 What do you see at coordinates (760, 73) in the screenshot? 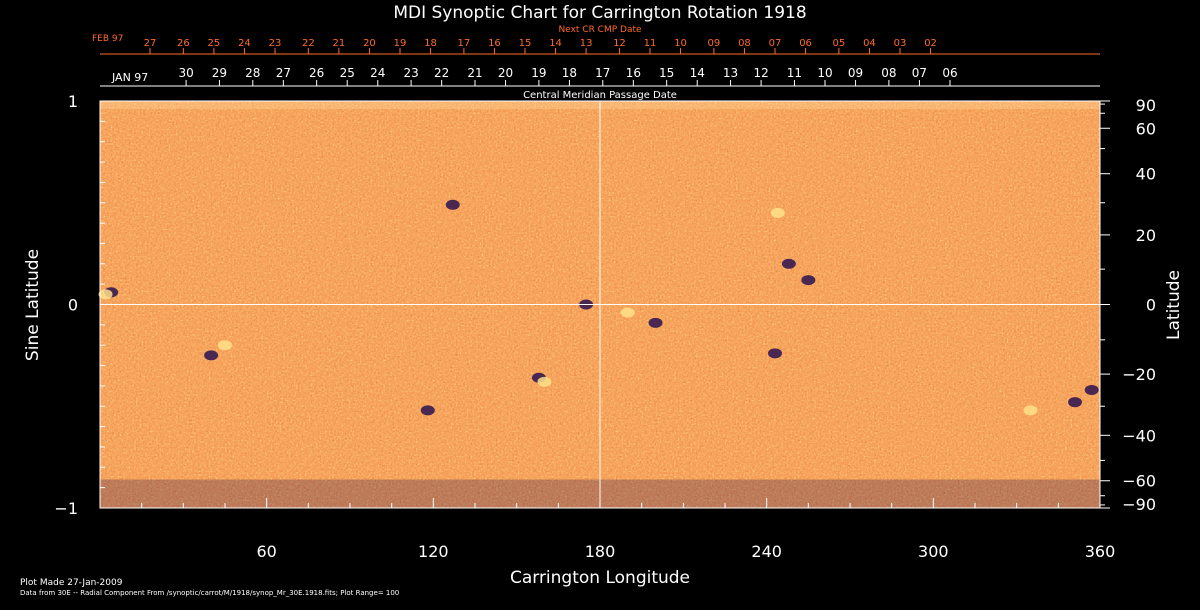
I see `middle-date-label: 12` at bounding box center [760, 73].